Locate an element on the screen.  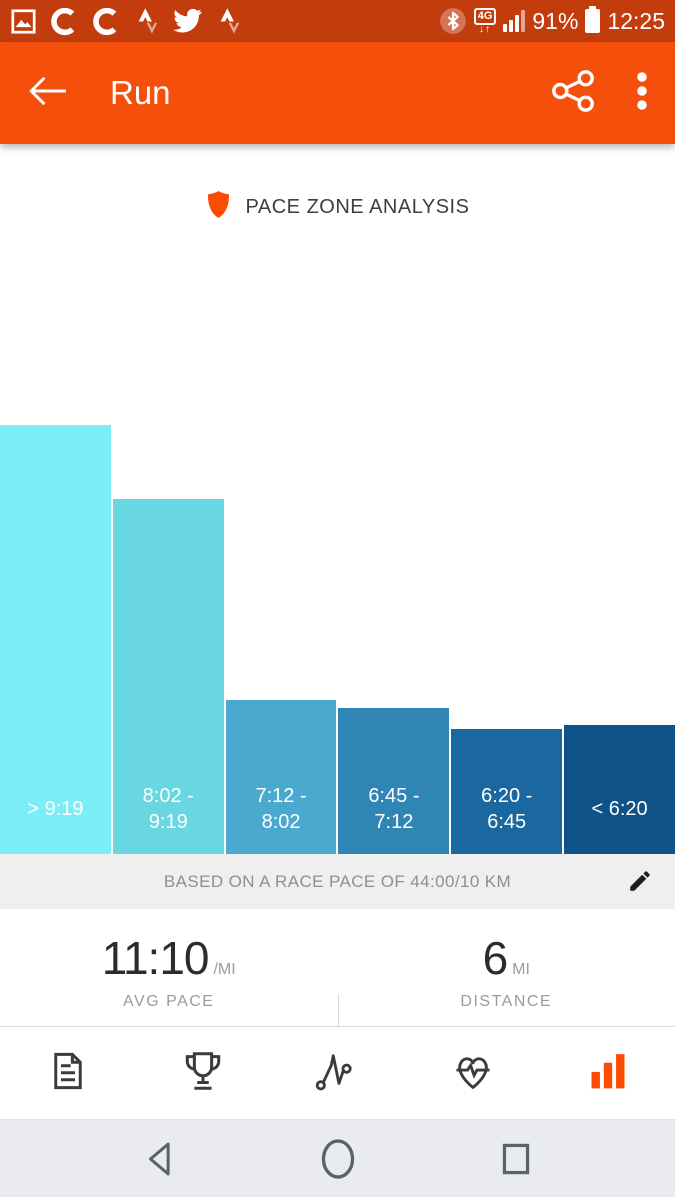
network-4g-icon: 4G ↓↑ is located at coordinates (485, 21).